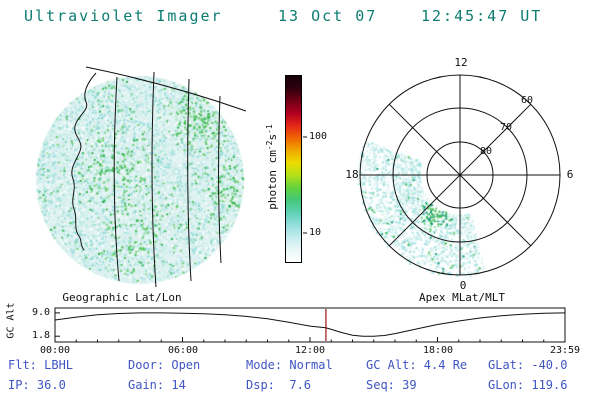 Image resolution: width=600 pixels, height=400 pixels. What do you see at coordinates (269, 129) in the screenshot?
I see `colorbar-label-exp2: -1` at bounding box center [269, 129].